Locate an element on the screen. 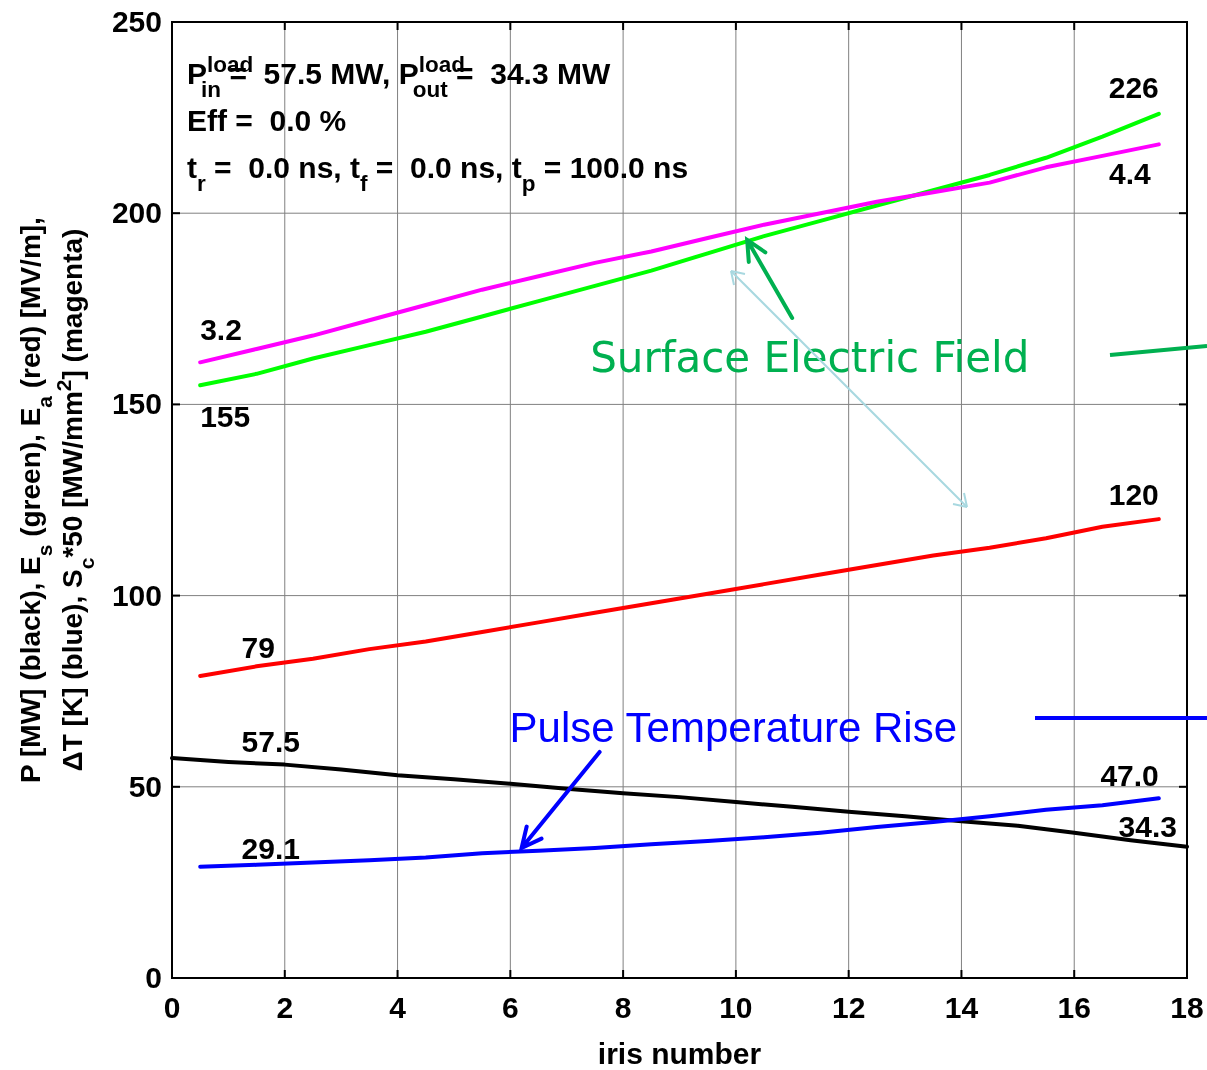 This screenshot has height=1070, width=1207. x-tick-label: 2 is located at coordinates (285, 1007).